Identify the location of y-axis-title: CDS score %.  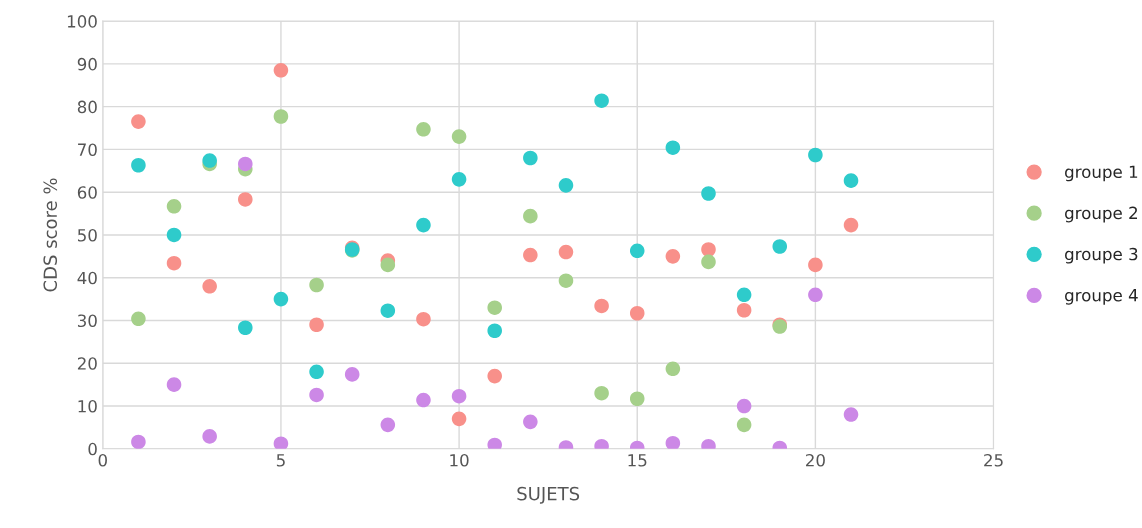
(50, 235).